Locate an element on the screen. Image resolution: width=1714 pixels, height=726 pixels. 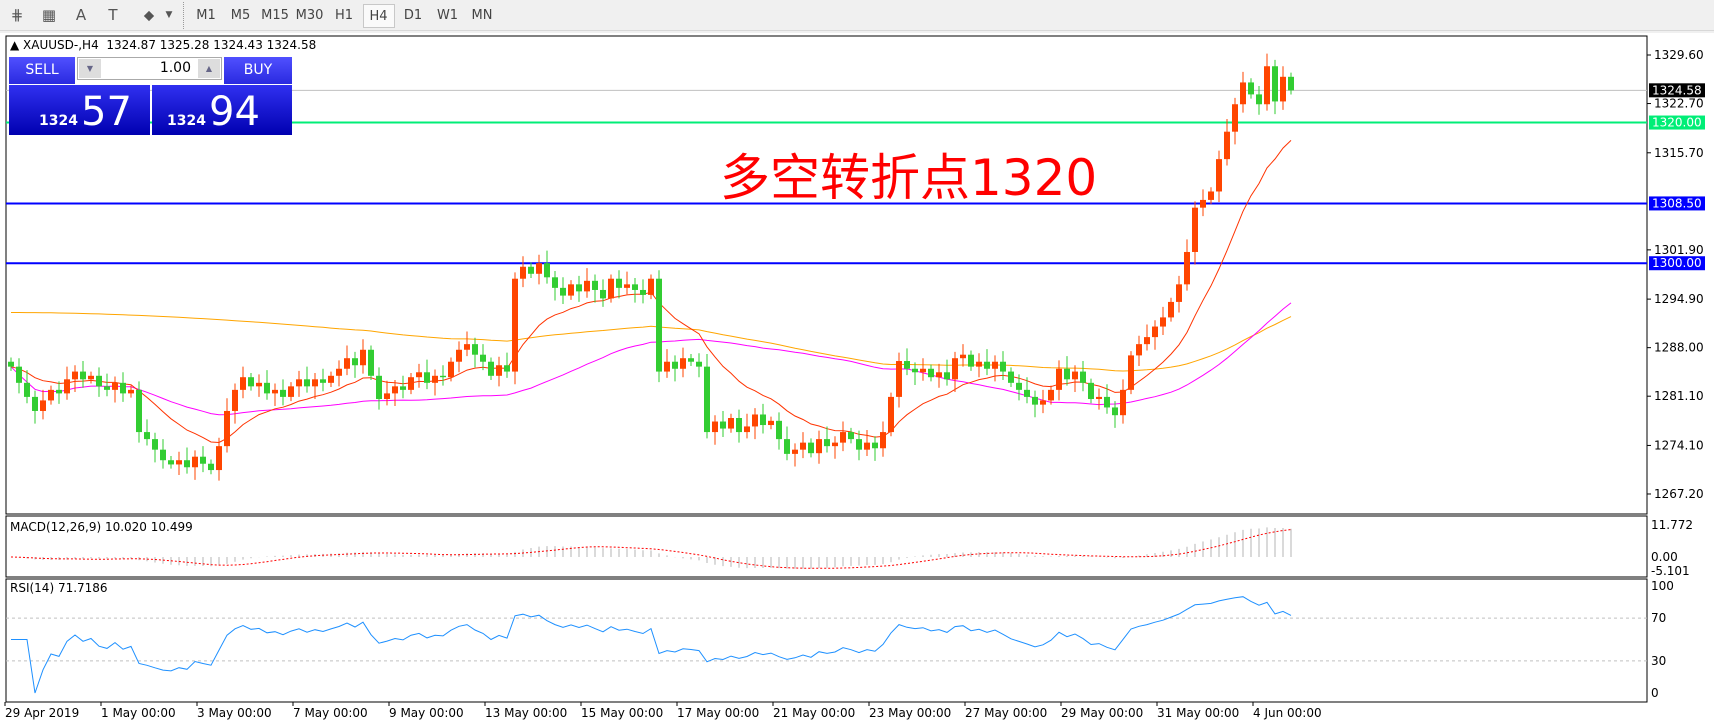
lot-size-input: ▼ 1.00 ▲ is located at coordinates (149, 68).